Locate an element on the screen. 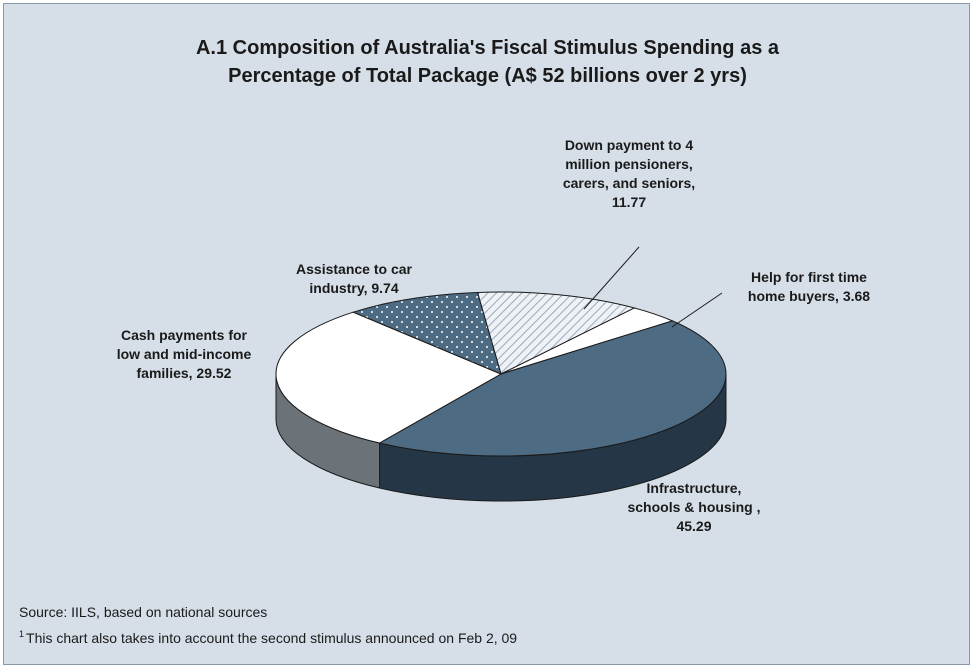  slice-label-pensioners-line: million pensioners, is located at coordinates (629, 164).